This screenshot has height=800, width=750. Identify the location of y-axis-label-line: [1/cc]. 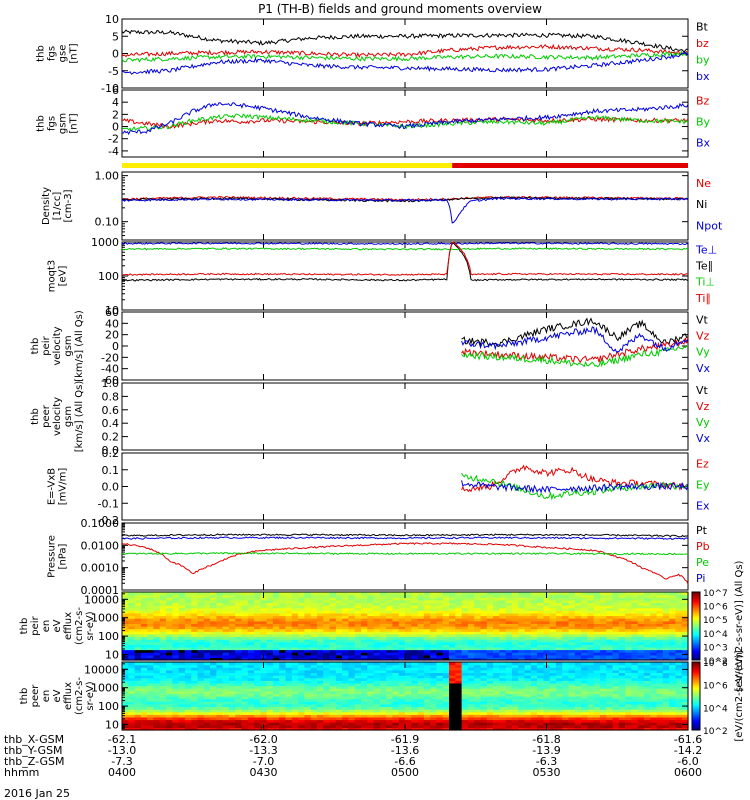
(57, 206).